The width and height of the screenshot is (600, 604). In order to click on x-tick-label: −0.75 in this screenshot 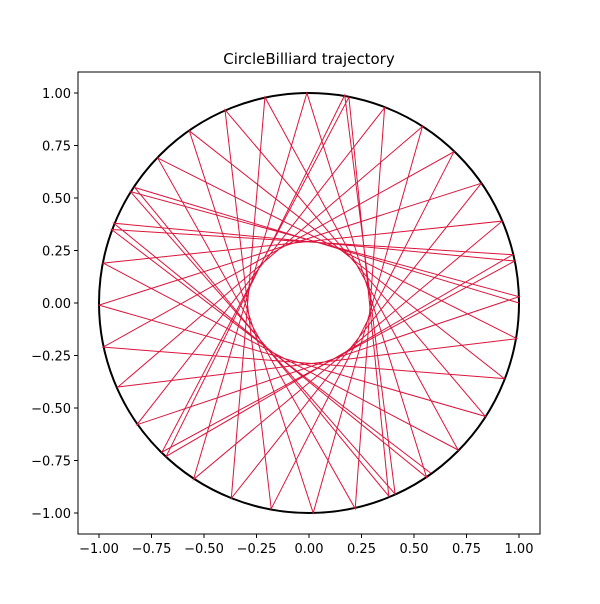, I will do `click(152, 549)`.